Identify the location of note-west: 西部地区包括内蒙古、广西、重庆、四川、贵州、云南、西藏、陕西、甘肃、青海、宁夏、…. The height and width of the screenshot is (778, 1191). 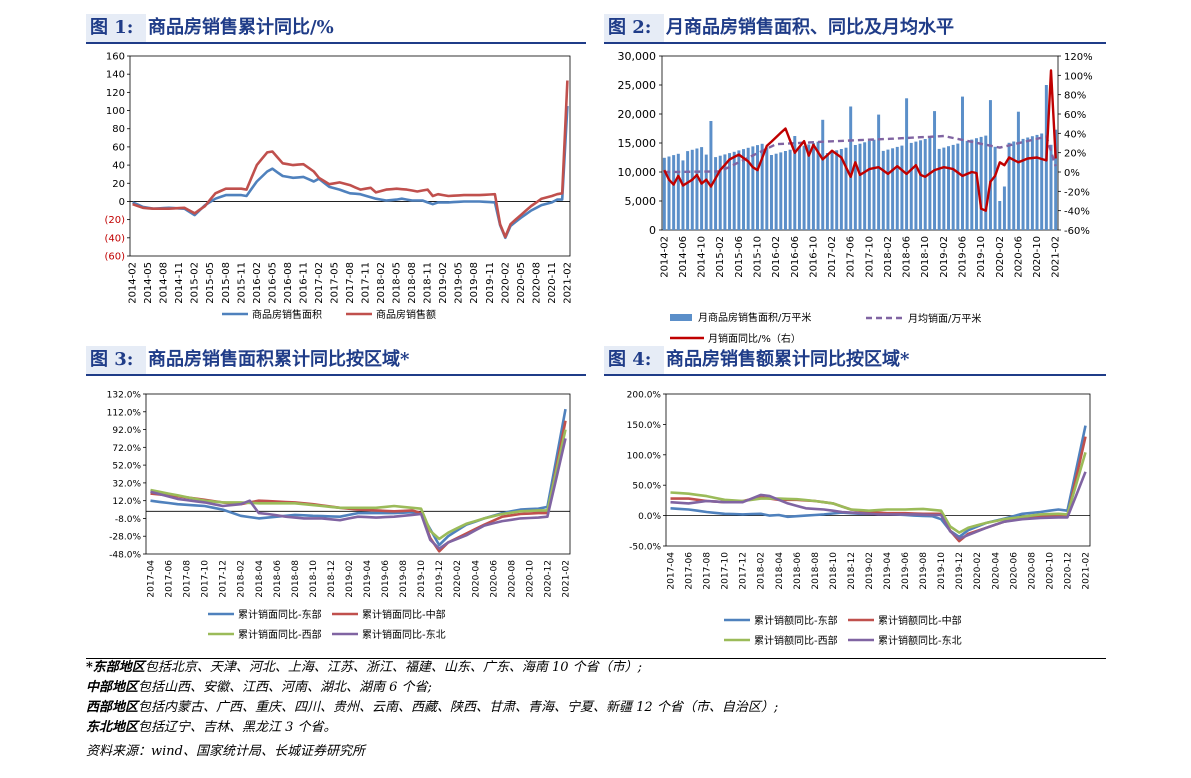
(432, 708).